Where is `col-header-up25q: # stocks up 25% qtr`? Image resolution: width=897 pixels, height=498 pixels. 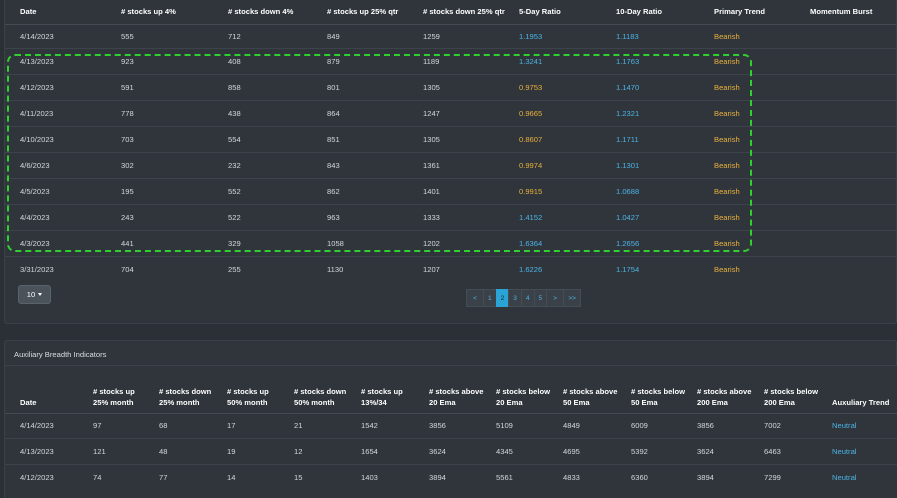
col-header-up25q: # stocks up 25% qtr is located at coordinates (375, 12).